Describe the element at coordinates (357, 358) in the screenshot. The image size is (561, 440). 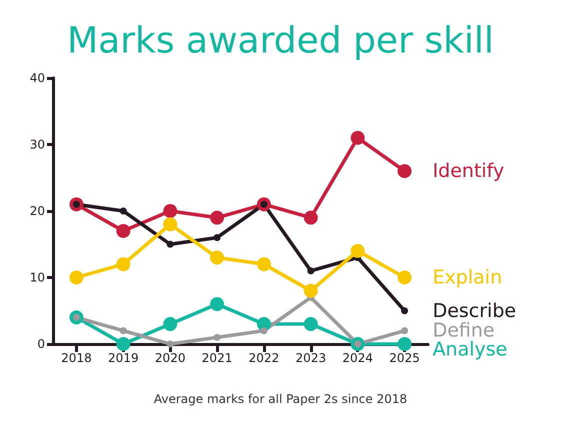
I see `x-tick-label: 2024` at that location.